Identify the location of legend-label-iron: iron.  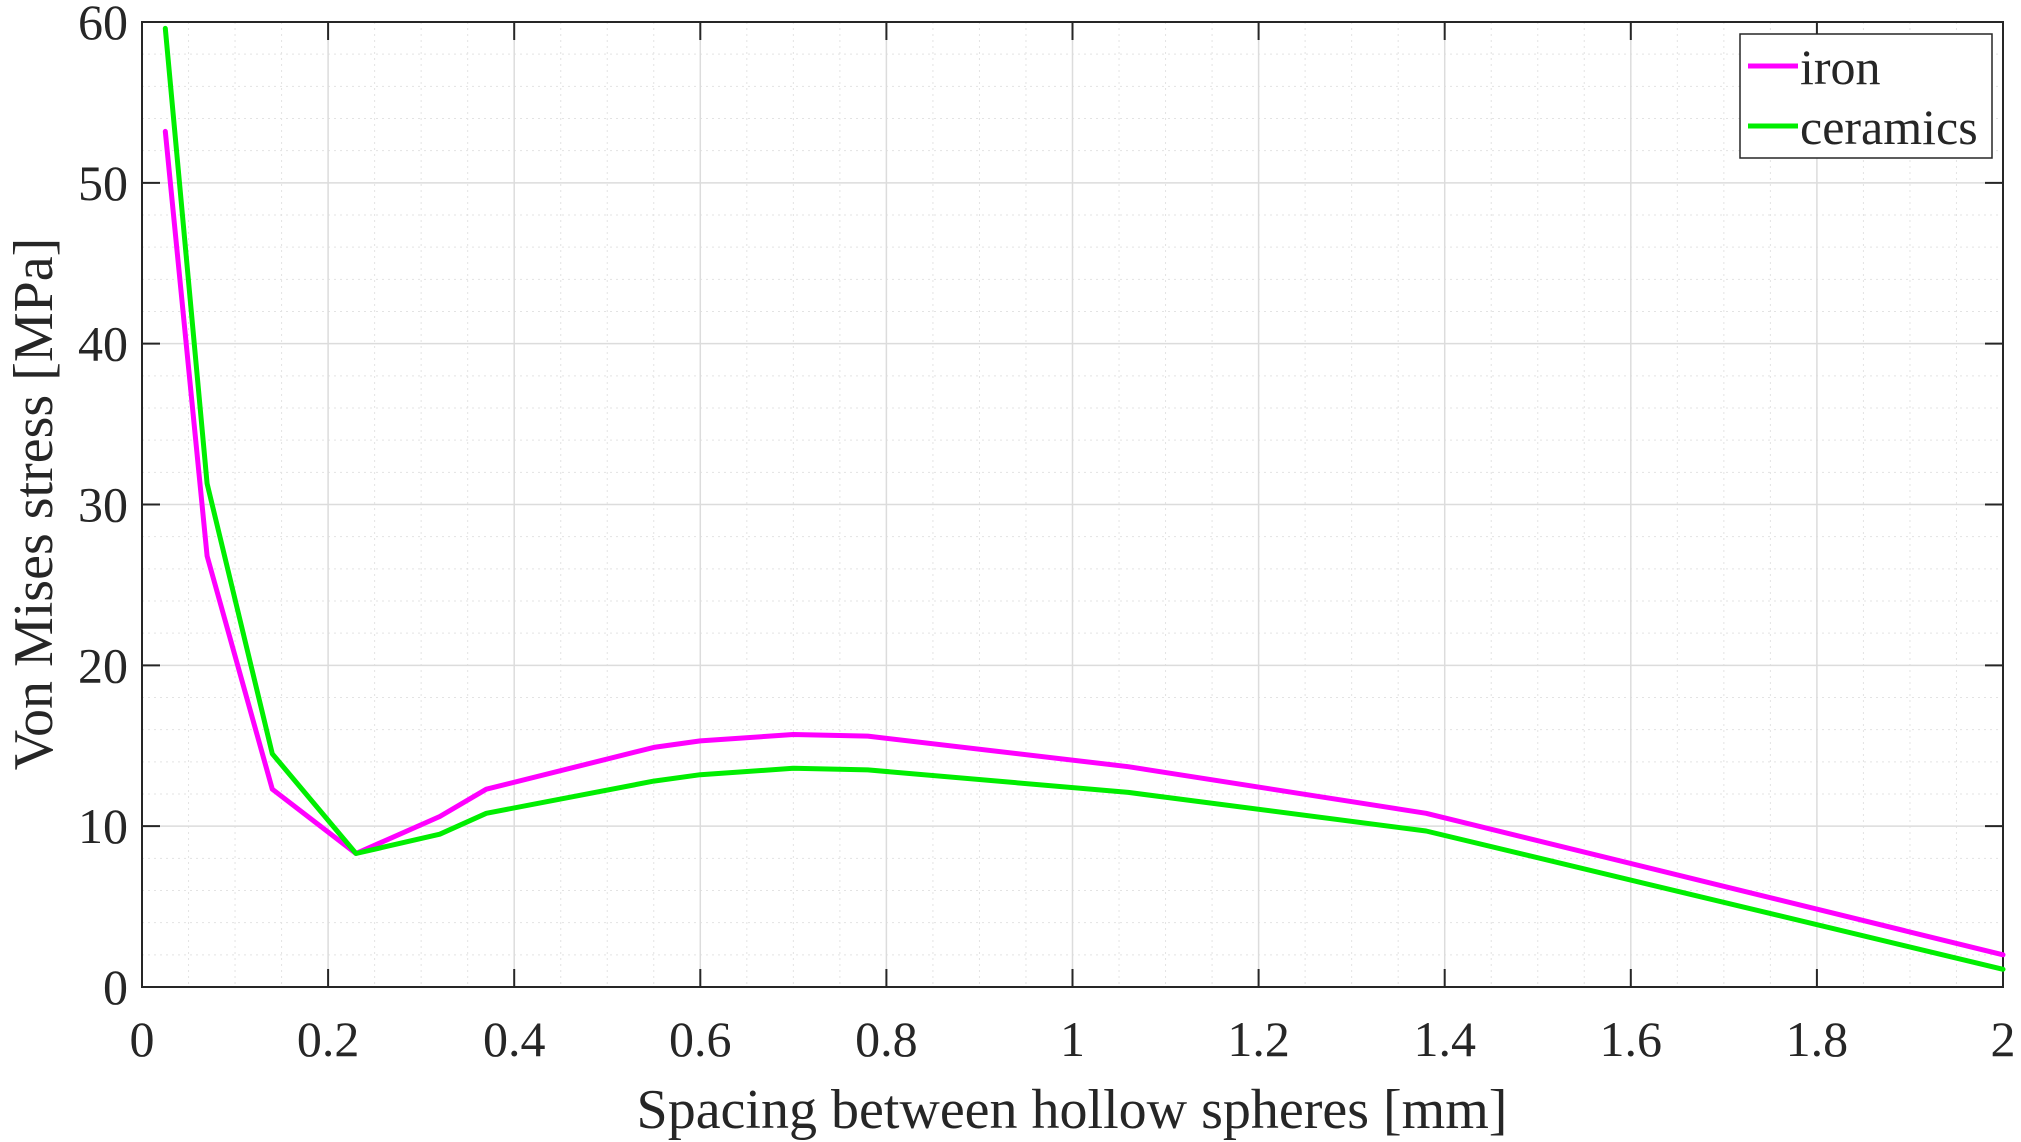
(1840, 67).